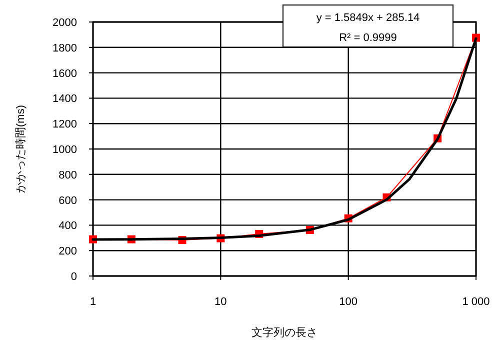 This screenshot has height=346, width=500. I want to click on annotation: y = 1.5849x + 285.14, so click(368, 18).